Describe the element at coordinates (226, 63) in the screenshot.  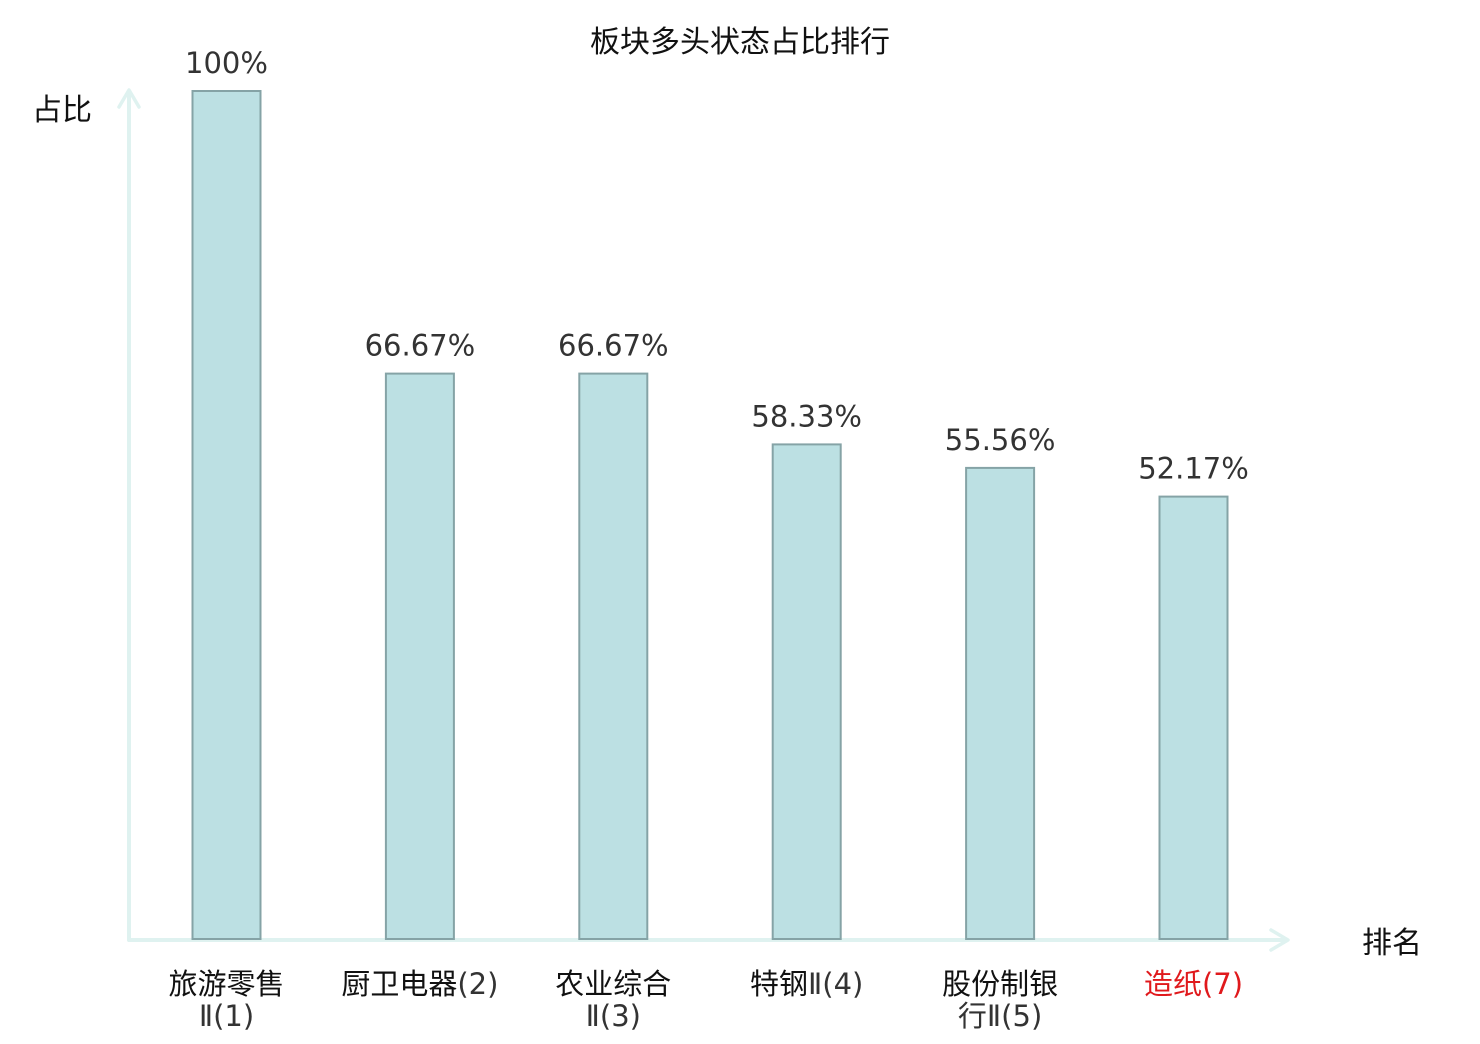
I see `bar-value-label: 100%` at that location.